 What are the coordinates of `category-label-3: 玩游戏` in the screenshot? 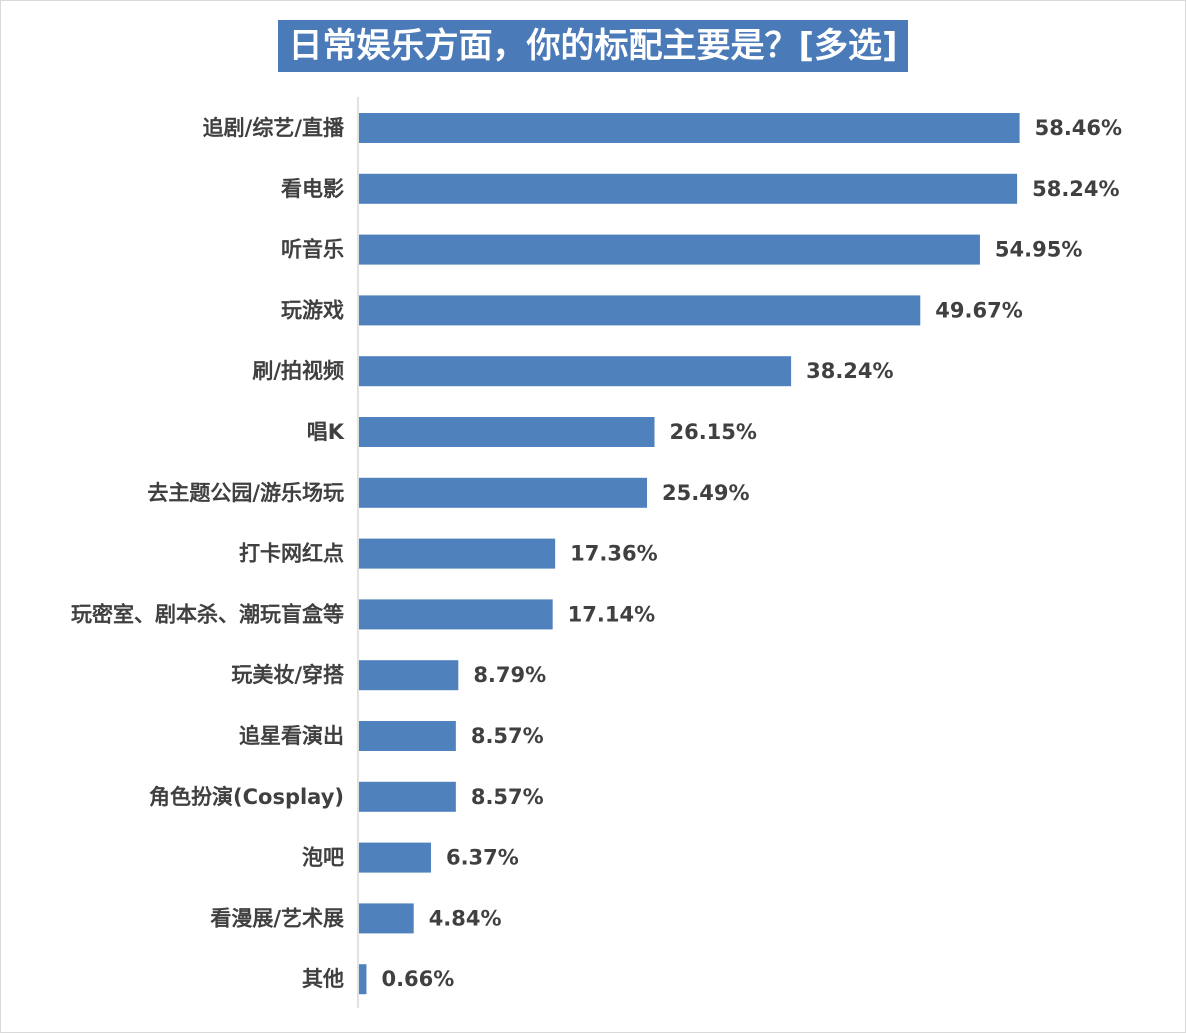 It's located at (312, 310).